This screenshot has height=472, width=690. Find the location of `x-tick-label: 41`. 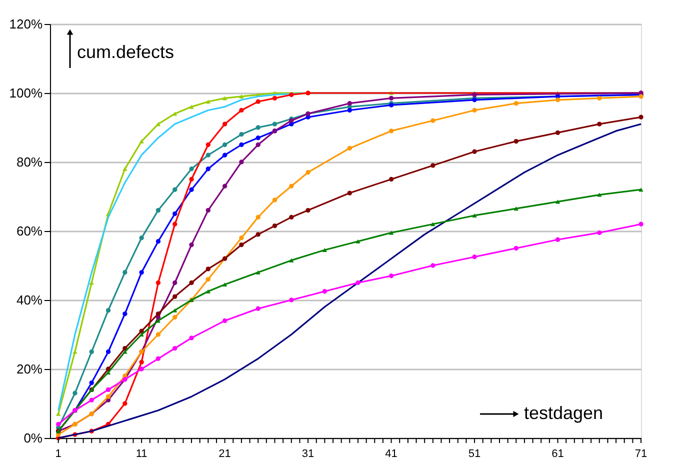

x-tick-label: 41 is located at coordinates (391, 454).